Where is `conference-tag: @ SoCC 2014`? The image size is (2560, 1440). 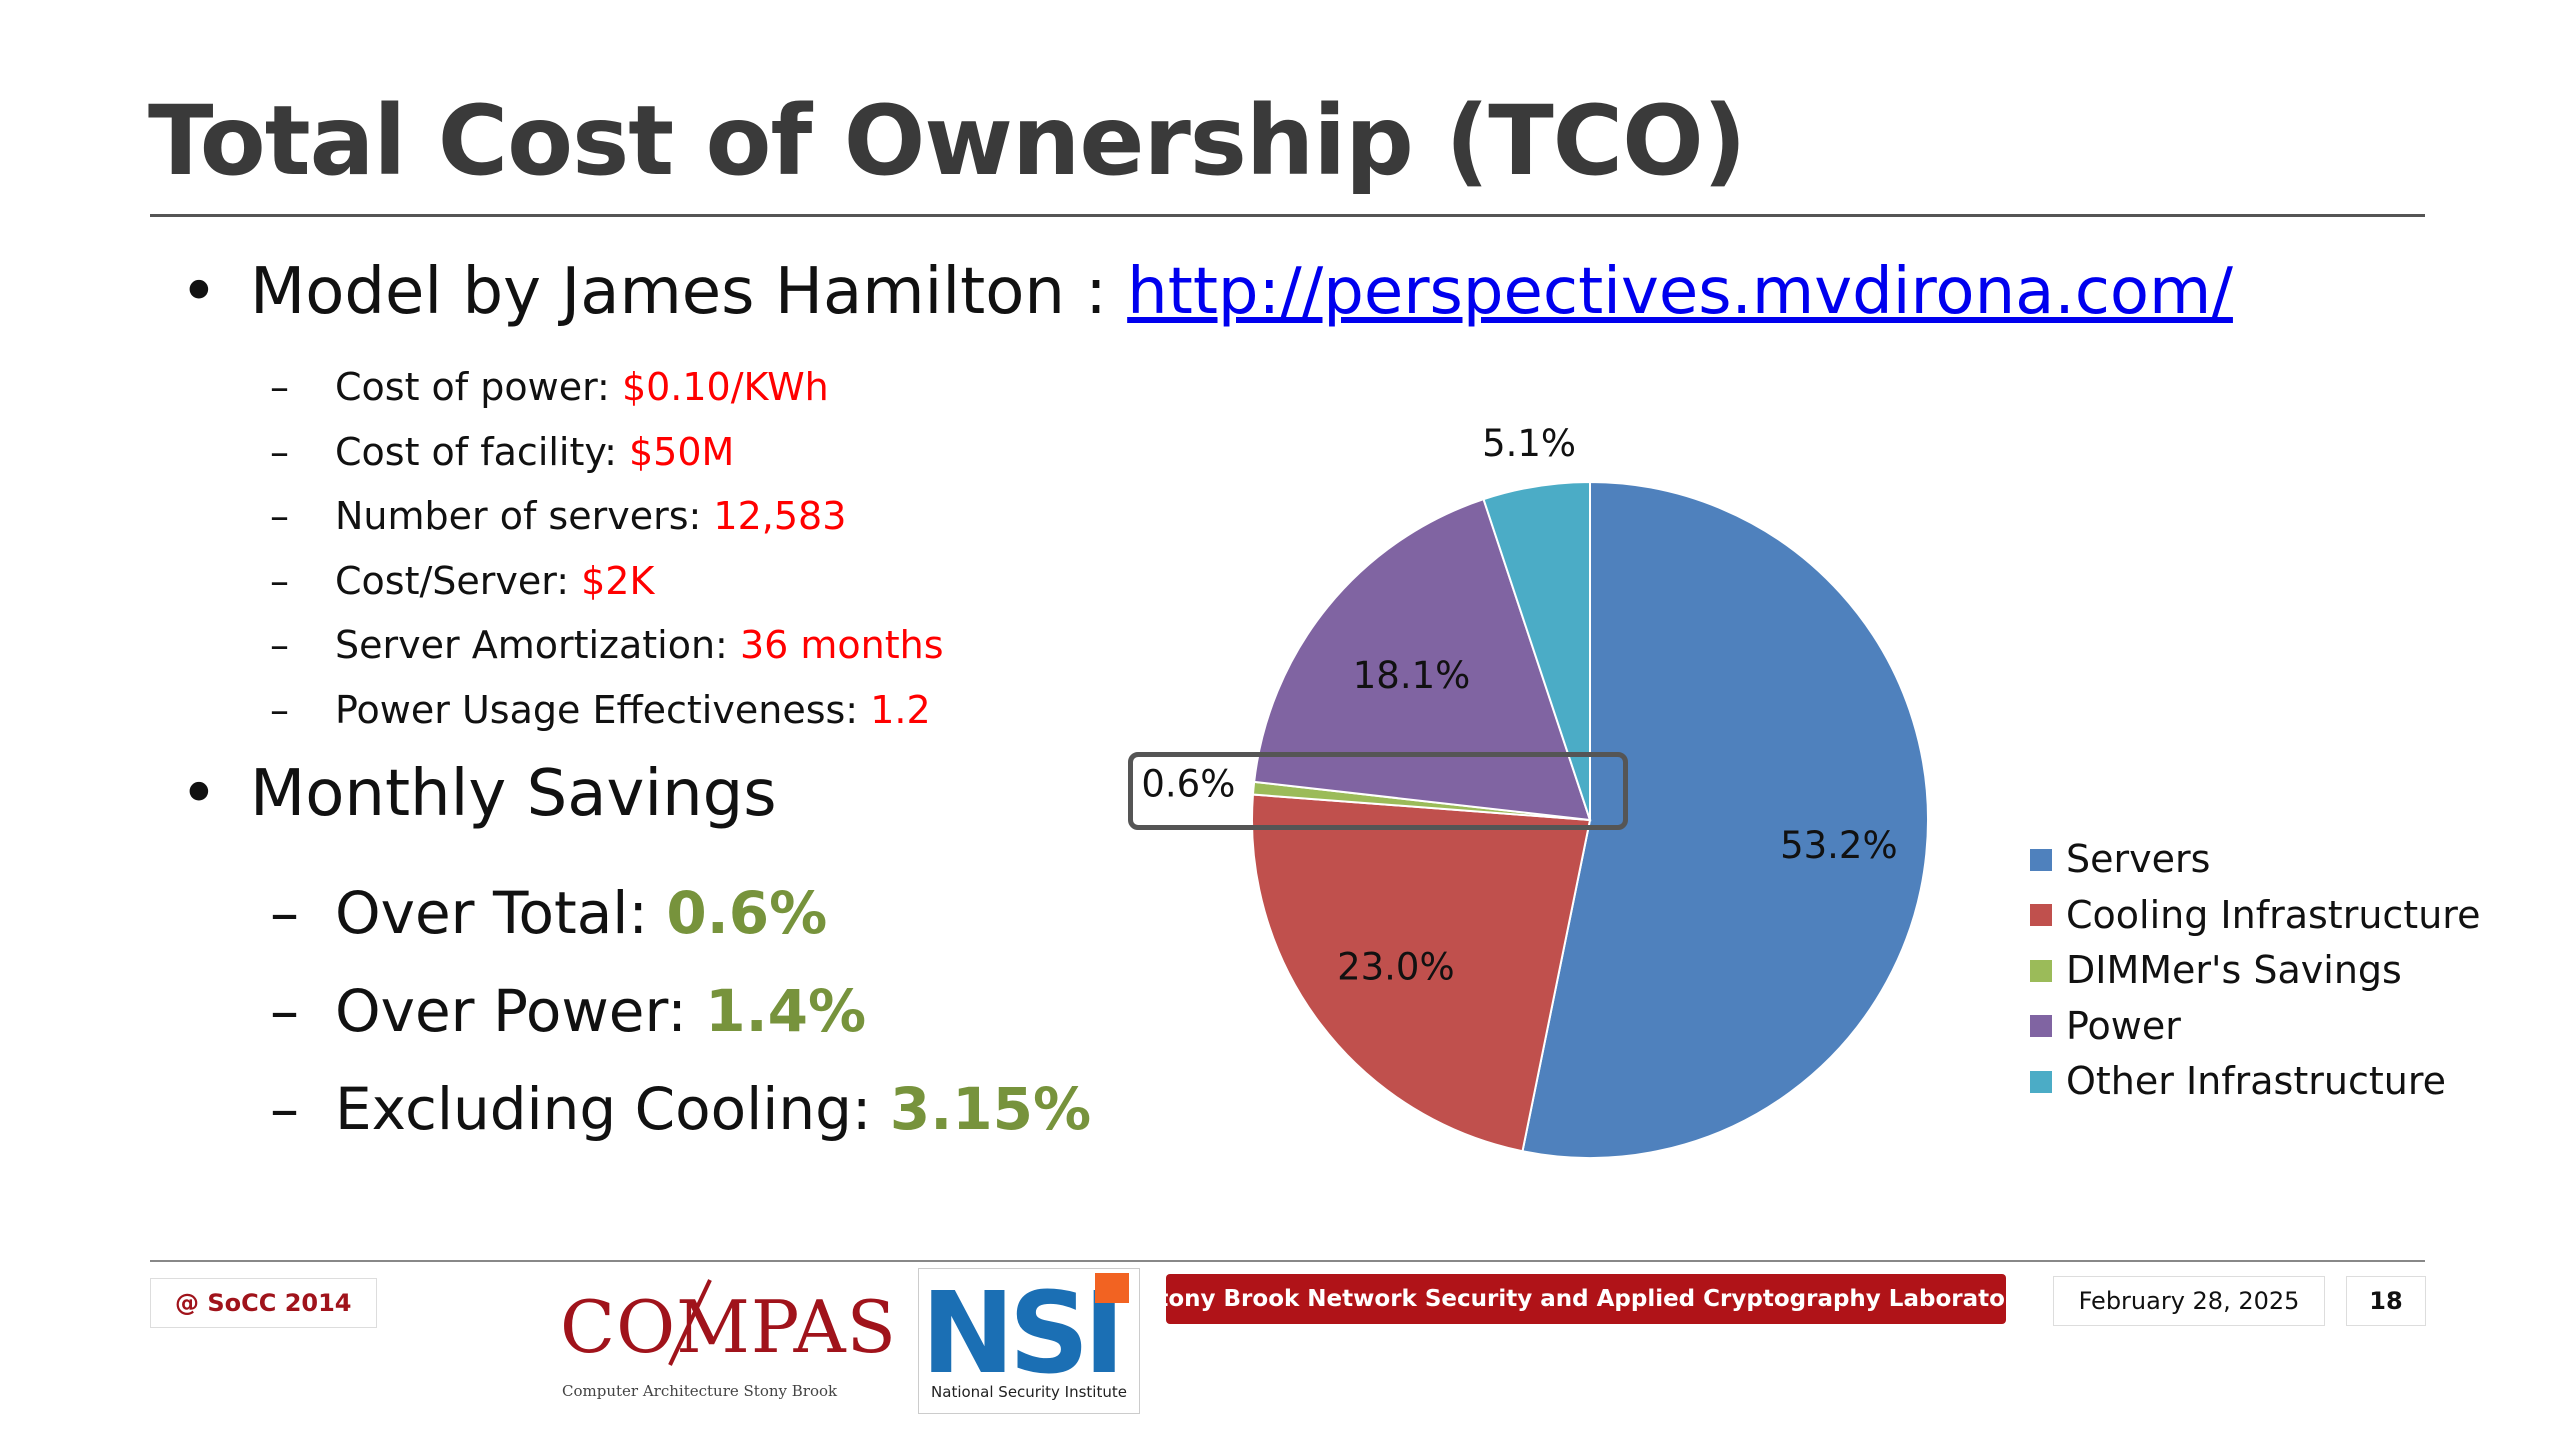 conference-tag: @ SoCC 2014 is located at coordinates (263, 1303).